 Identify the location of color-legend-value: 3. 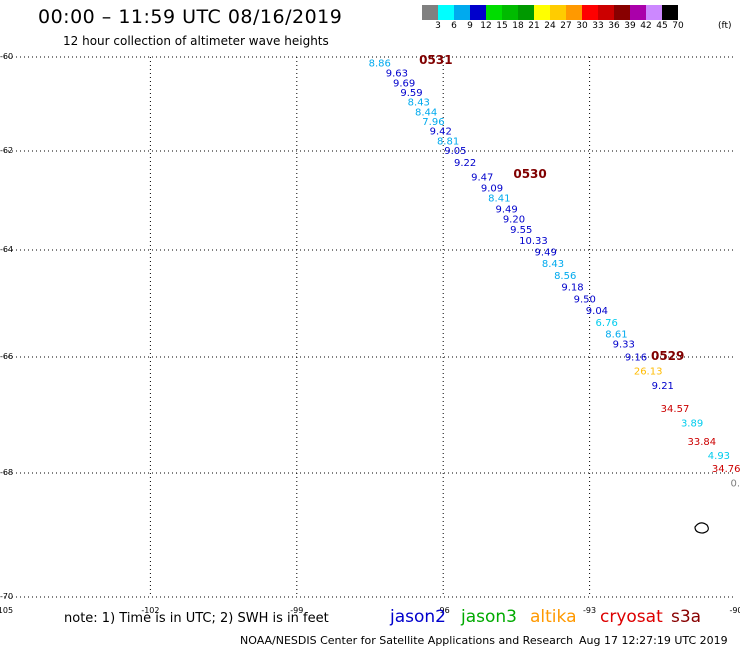
(438, 26).